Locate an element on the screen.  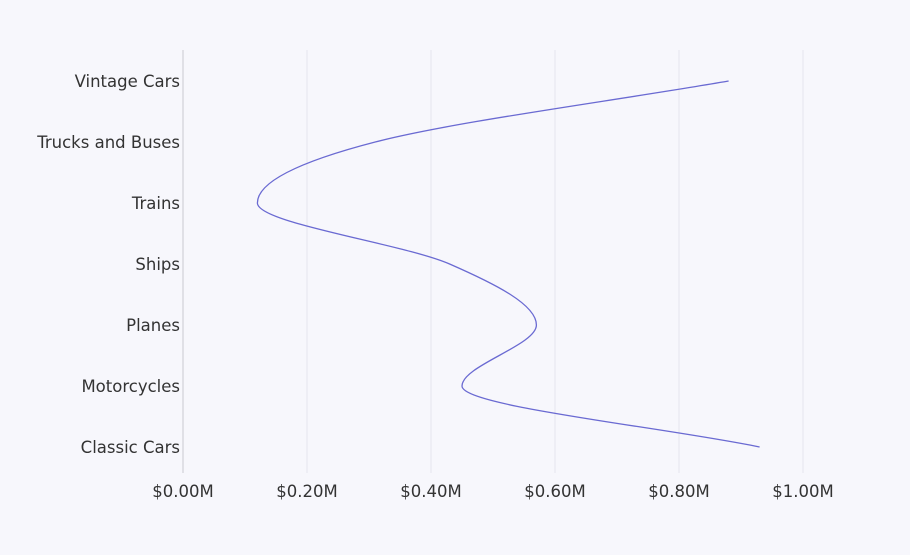
x-tick-labels: $0.00M $0.20M $0.40M $0.60M $0.80M $1.00M is located at coordinates (492, 491).